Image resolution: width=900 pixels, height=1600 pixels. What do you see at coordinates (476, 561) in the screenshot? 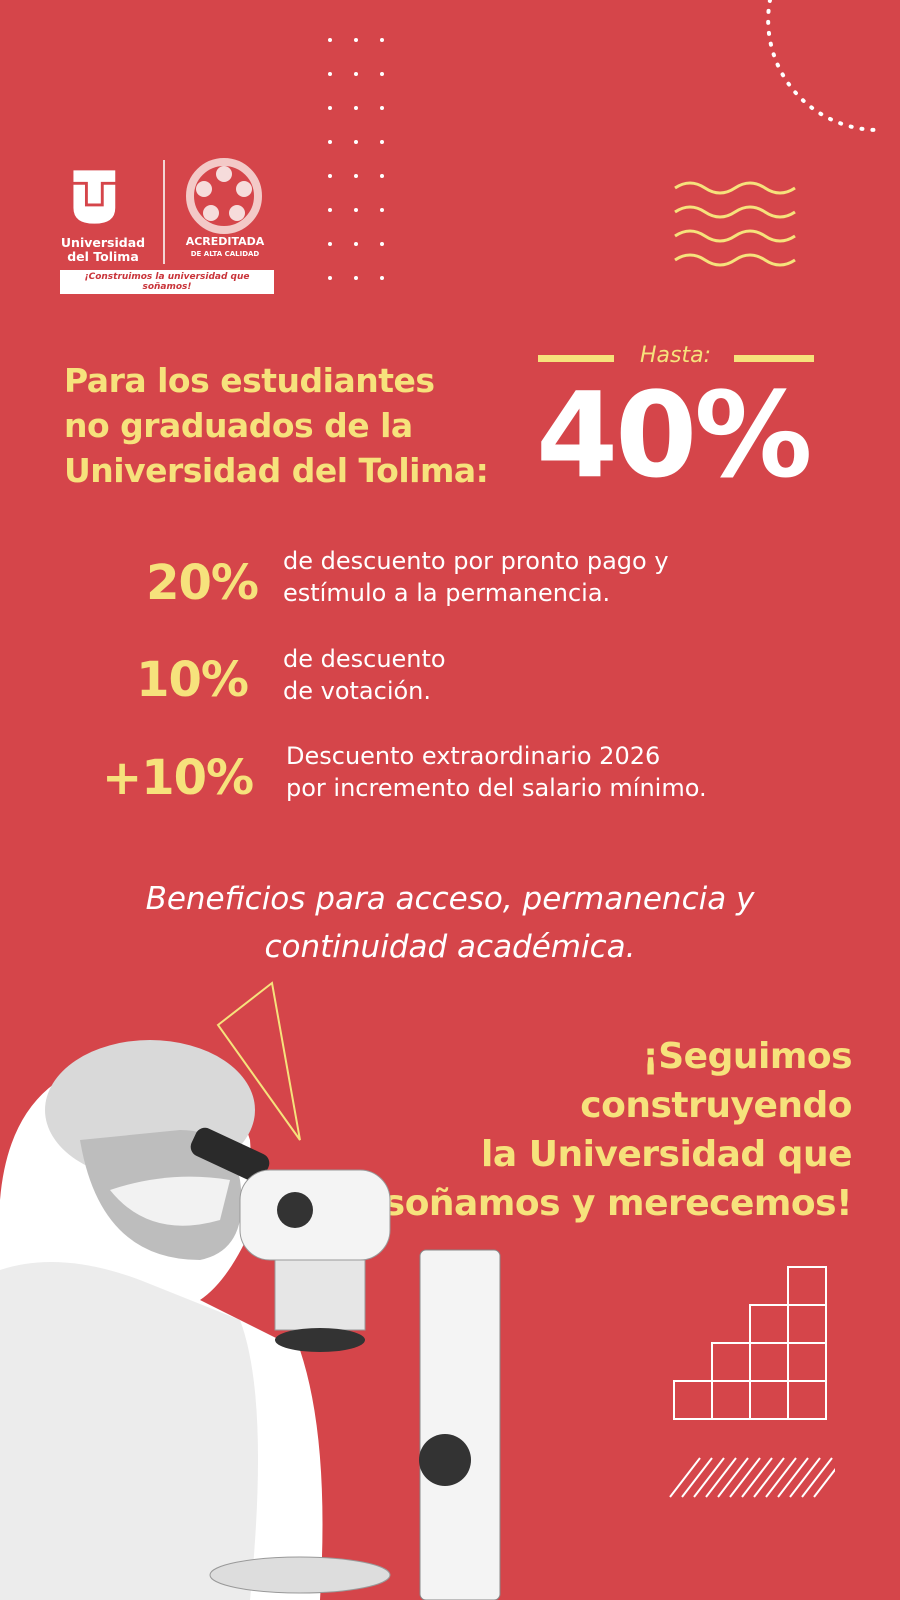
I see `discount-line: de descuento por pronto pago y` at bounding box center [476, 561].